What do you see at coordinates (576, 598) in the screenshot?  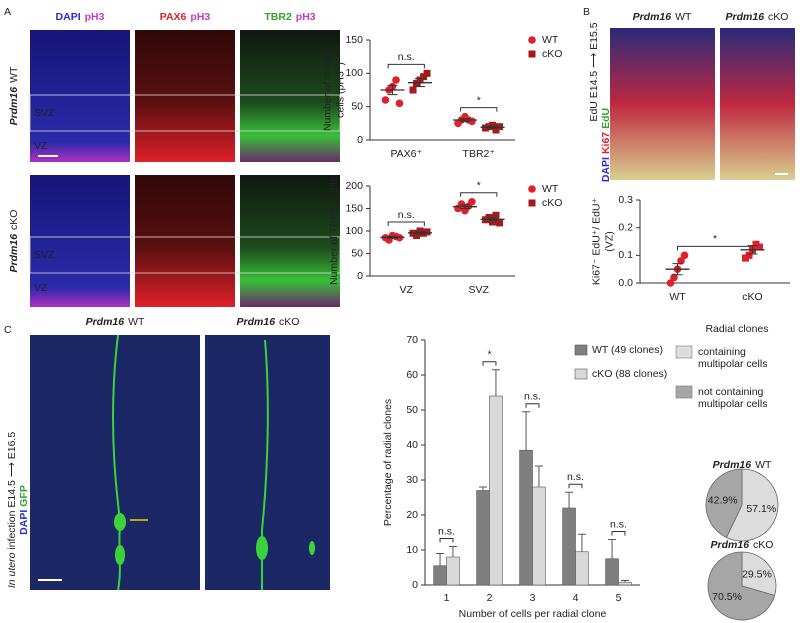 I see `x-tick-label: 4` at bounding box center [576, 598].